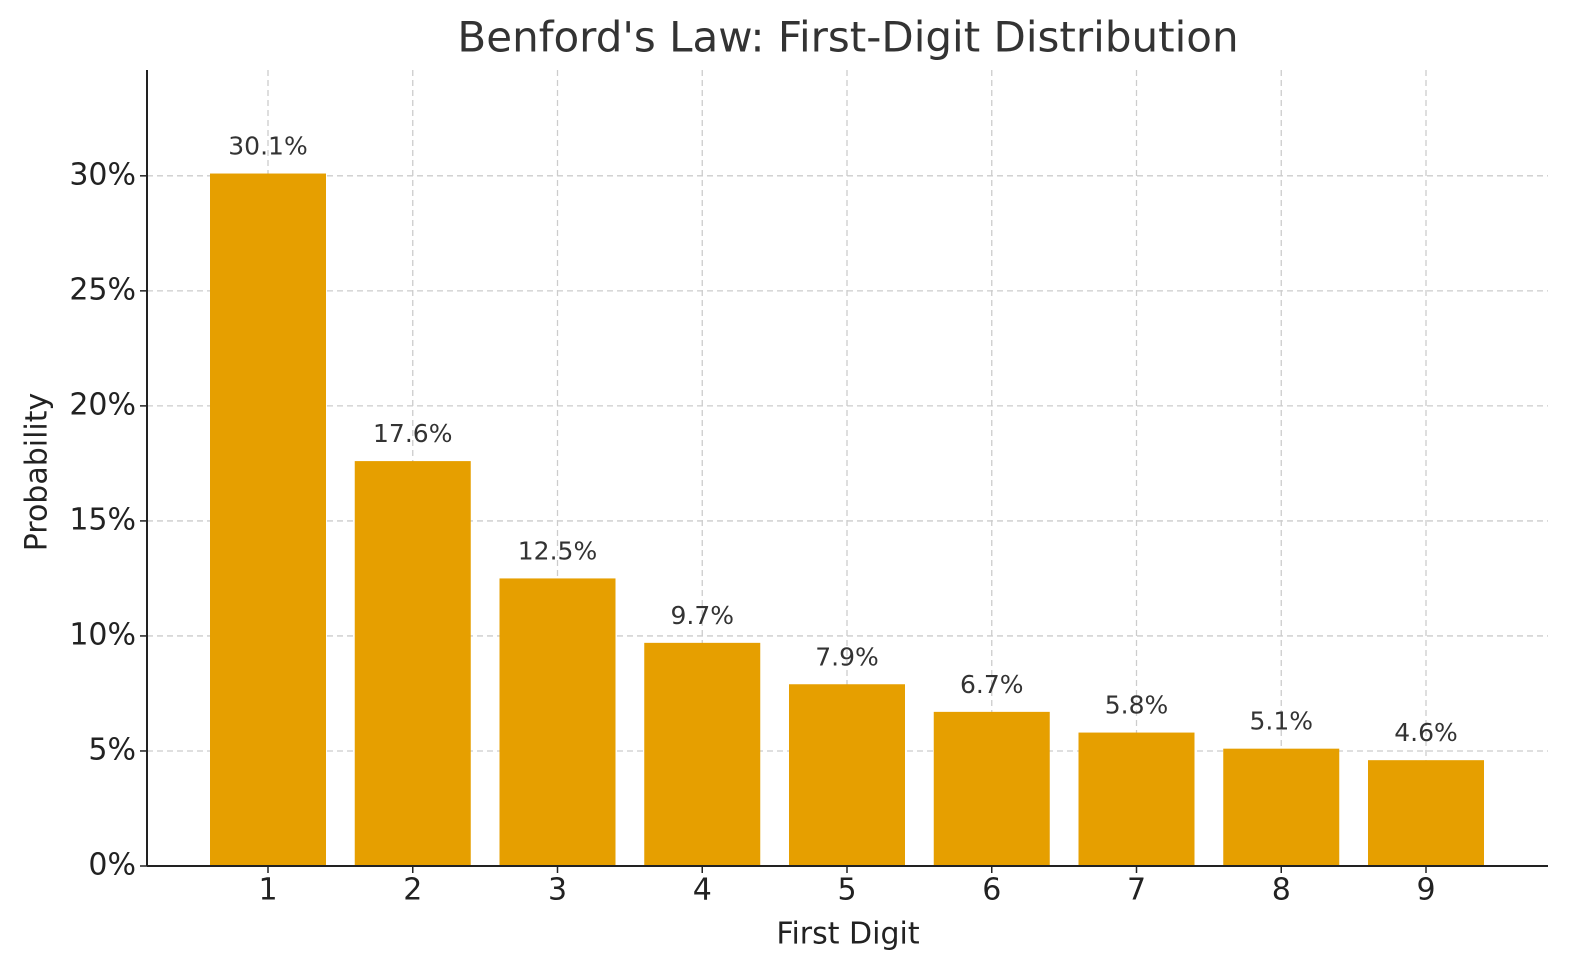 The width and height of the screenshot is (1580, 980). What do you see at coordinates (847, 37) in the screenshot?
I see `chart-title: Benford's Law: First-Digit Distribution` at bounding box center [847, 37].